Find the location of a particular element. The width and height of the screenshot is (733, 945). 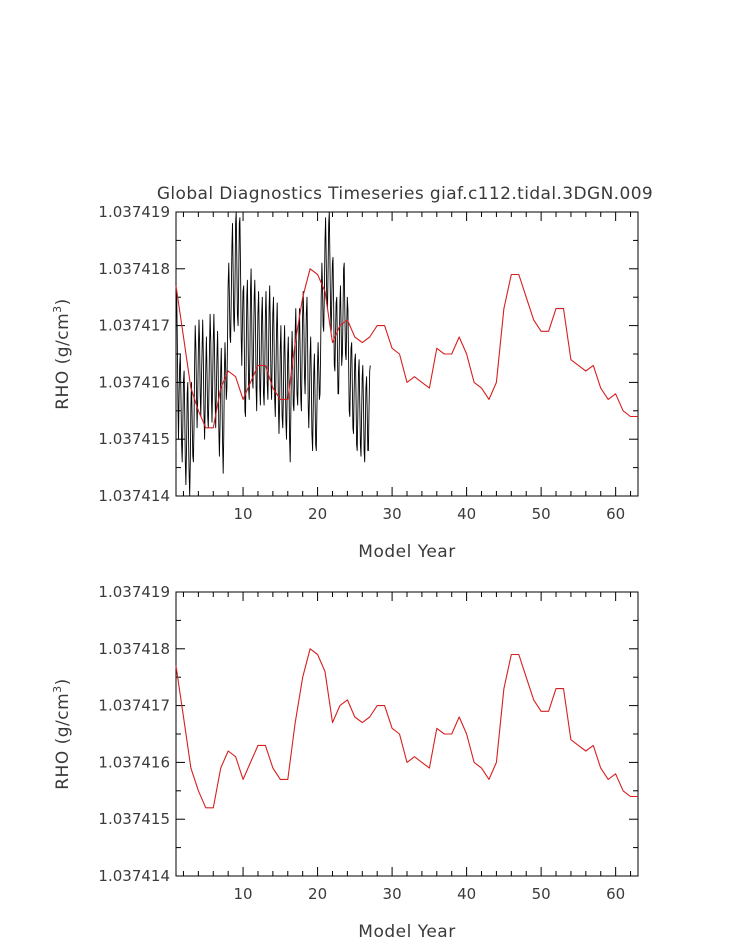

bottom-y-tick-label: 1.037416 is located at coordinates (134, 762).